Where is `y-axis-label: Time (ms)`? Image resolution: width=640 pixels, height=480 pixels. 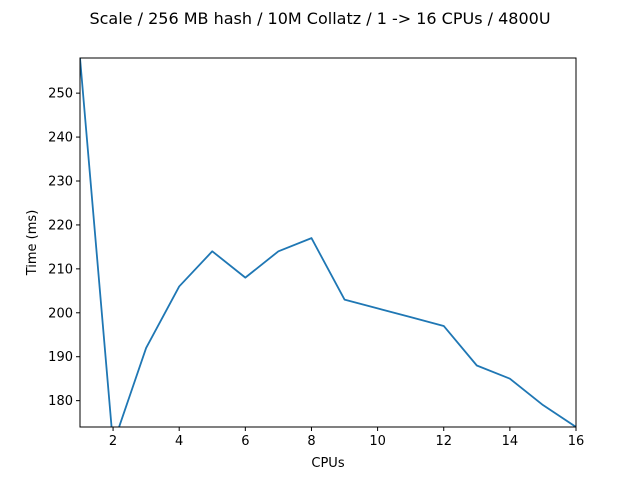 y-axis-label: Time (ms) is located at coordinates (32, 243).